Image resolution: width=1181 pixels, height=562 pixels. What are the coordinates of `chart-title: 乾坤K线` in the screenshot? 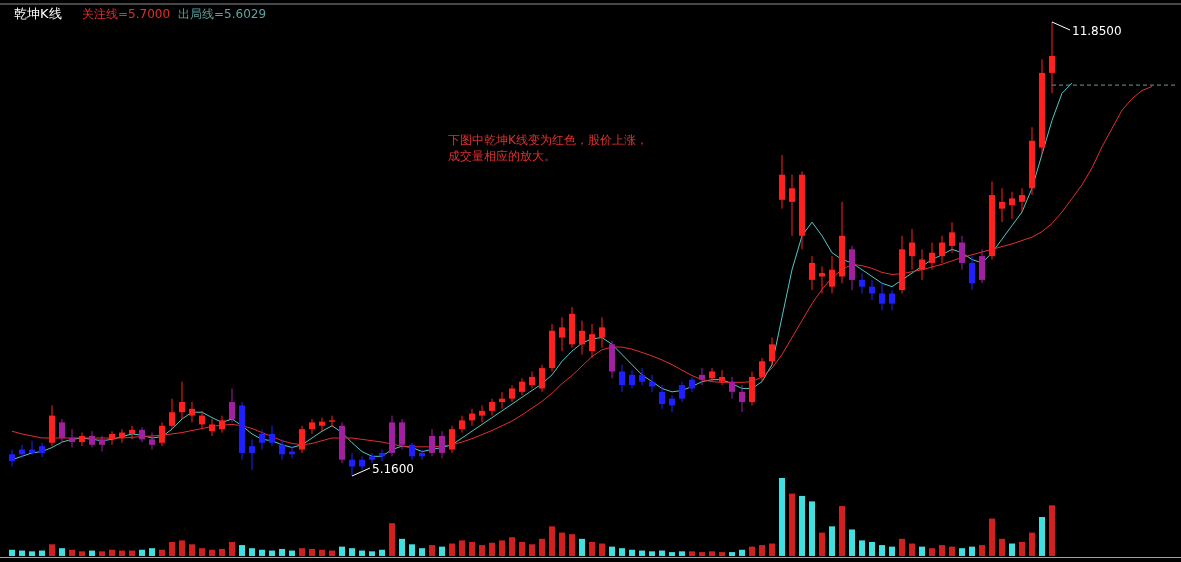 It's located at (38, 13).